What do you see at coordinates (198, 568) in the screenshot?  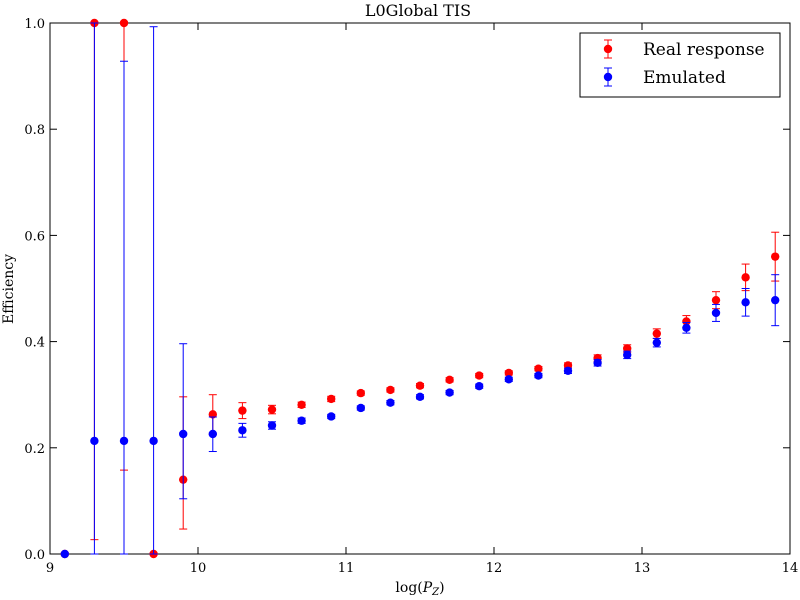 I see `x-tick-label: 10` at bounding box center [198, 568].